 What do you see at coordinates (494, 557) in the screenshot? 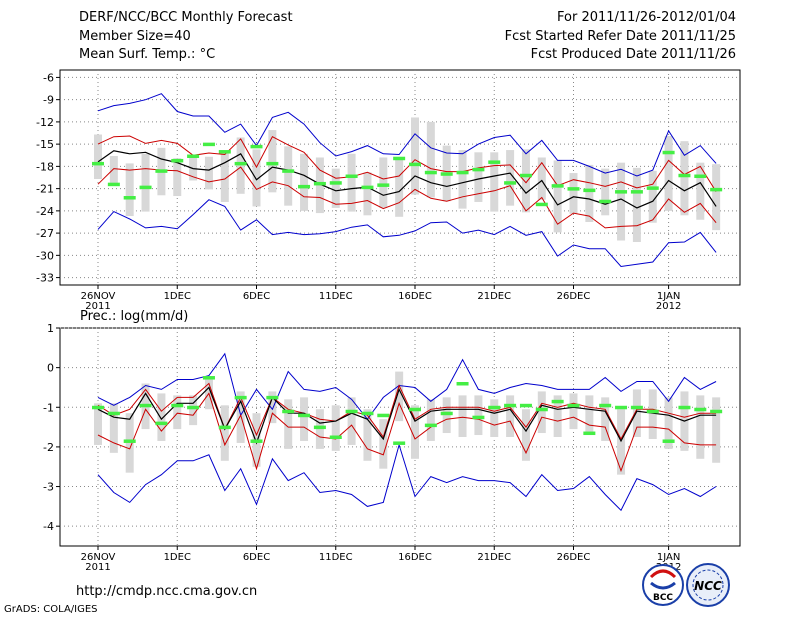
I see `x-tick-label: 21DEC` at bounding box center [494, 557].